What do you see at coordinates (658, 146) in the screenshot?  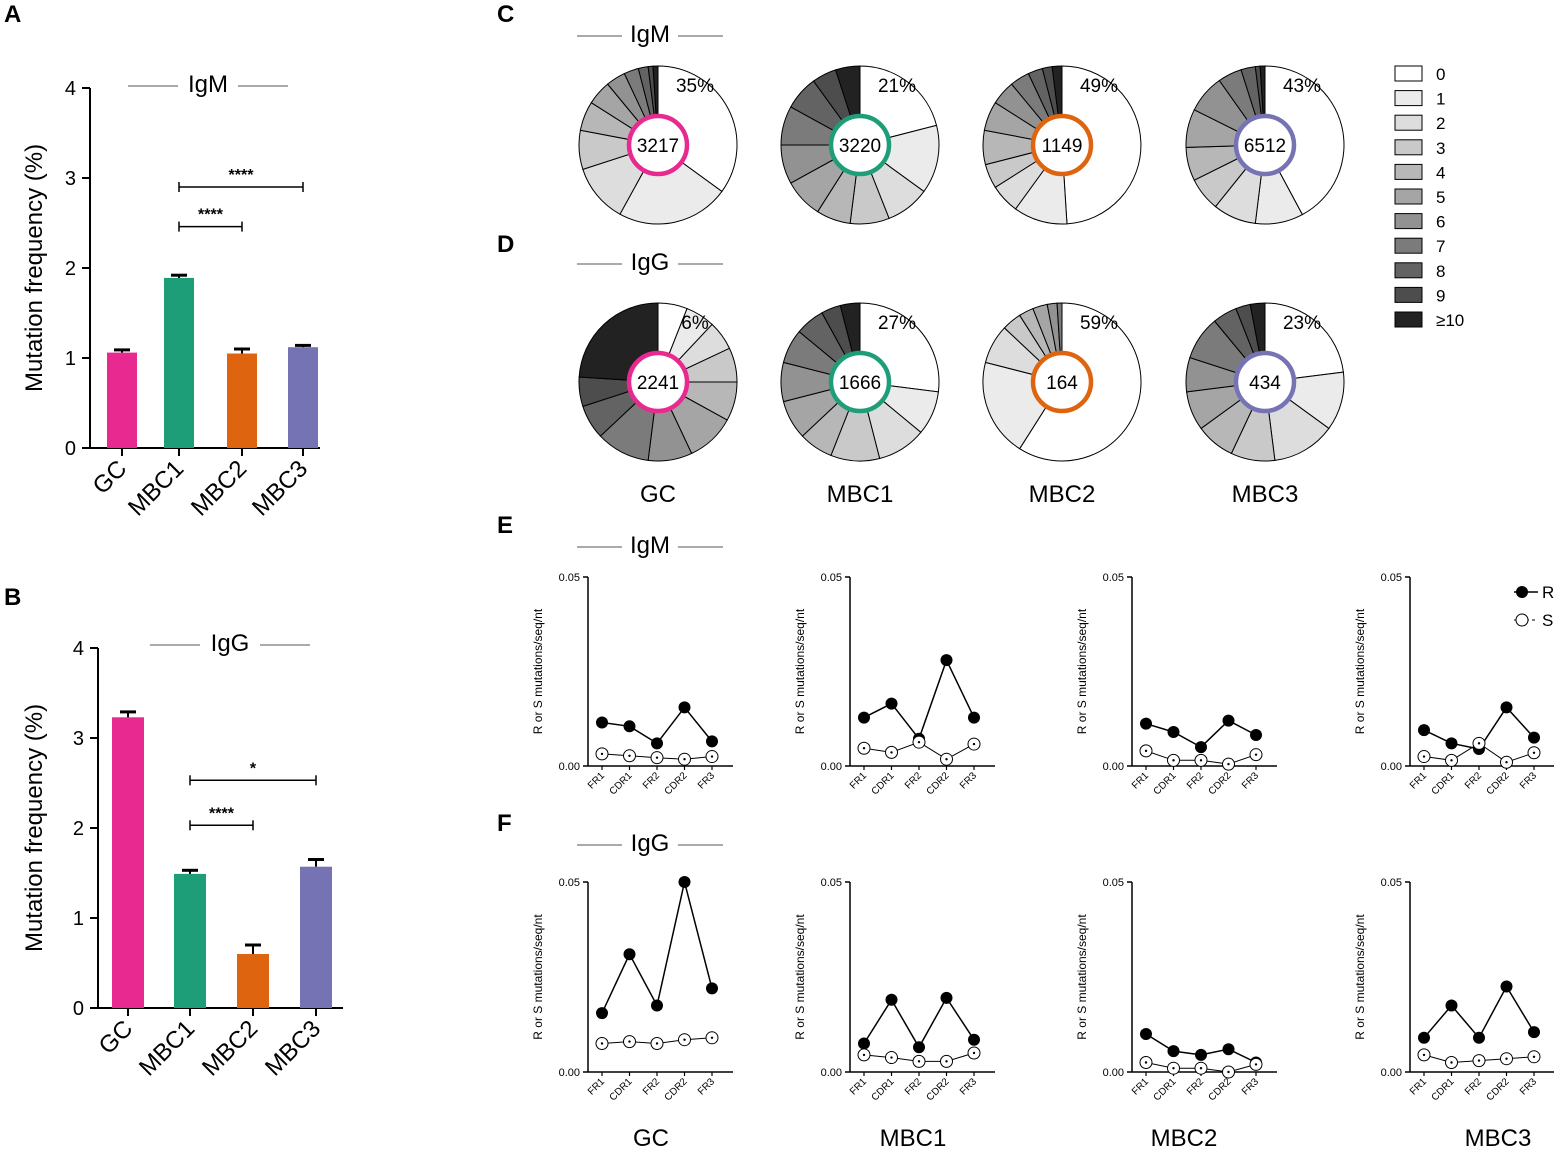 I see `sequence-count: 3217` at bounding box center [658, 146].